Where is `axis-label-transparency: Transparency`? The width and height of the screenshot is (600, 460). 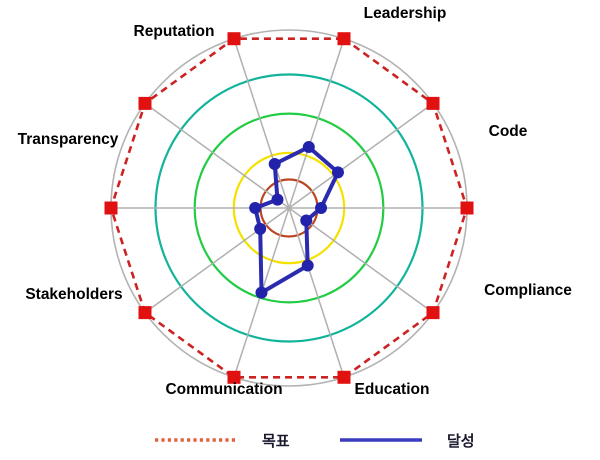 axis-label-transparency: Transparency is located at coordinates (68, 139).